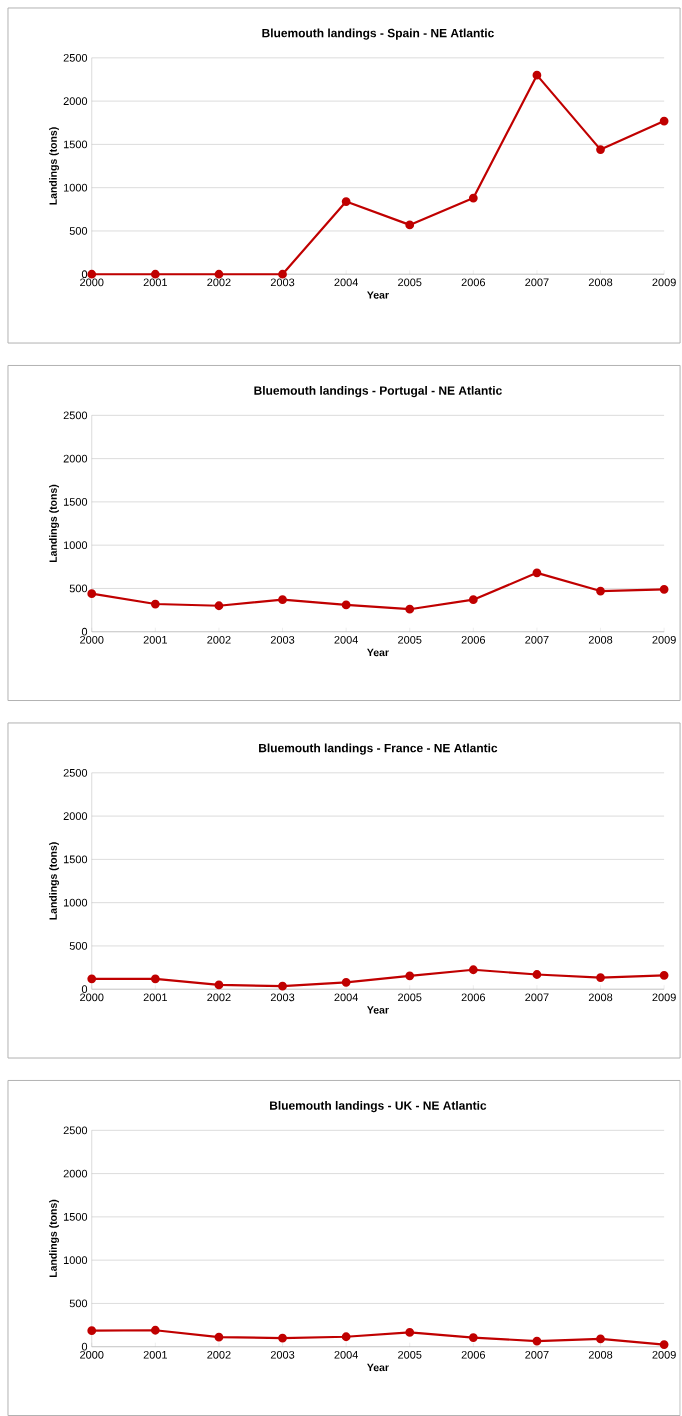  What do you see at coordinates (378, 749) in the screenshot?
I see `chart-title: Bluemouth landings - France - NE Atlantic` at bounding box center [378, 749].